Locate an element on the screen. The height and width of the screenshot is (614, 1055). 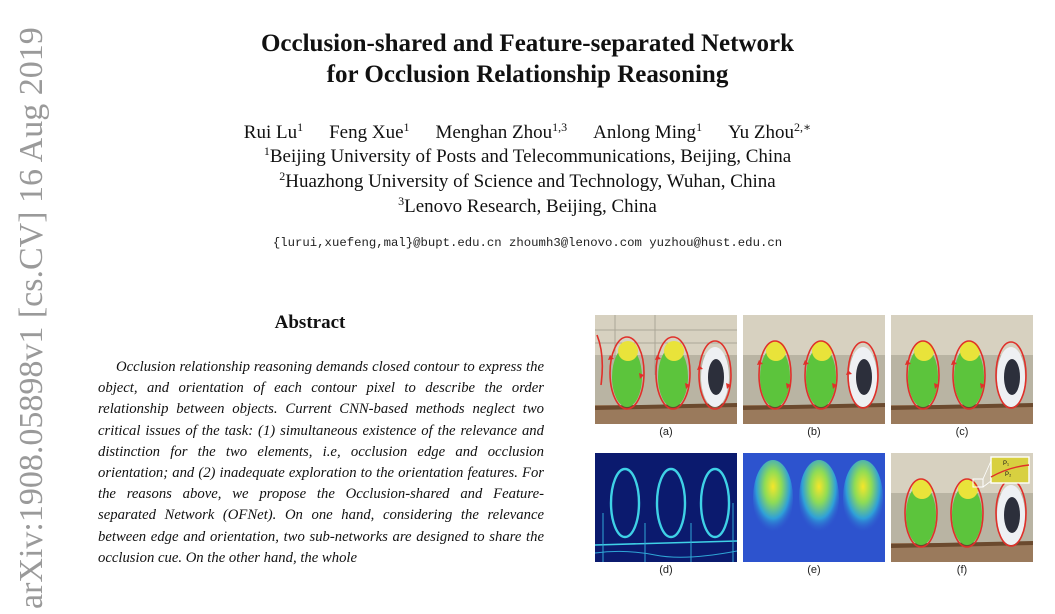
arxiv-stamp-text: arXiv:1908.05898v1 [cs.CV] 16 Aug 2019 is located at coordinates (31, 318).